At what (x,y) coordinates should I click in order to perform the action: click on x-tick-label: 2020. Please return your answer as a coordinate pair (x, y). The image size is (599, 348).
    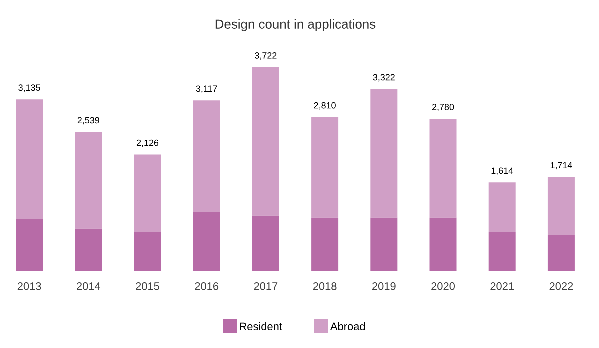
    Looking at the image, I should click on (443, 286).